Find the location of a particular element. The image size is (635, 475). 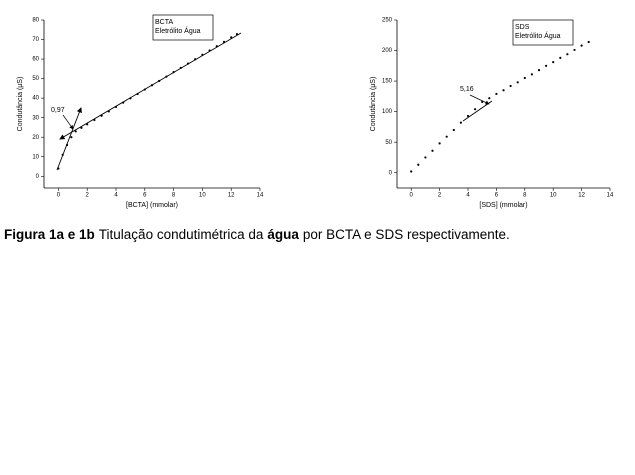

y-tick-label: 30 is located at coordinates (35, 118).